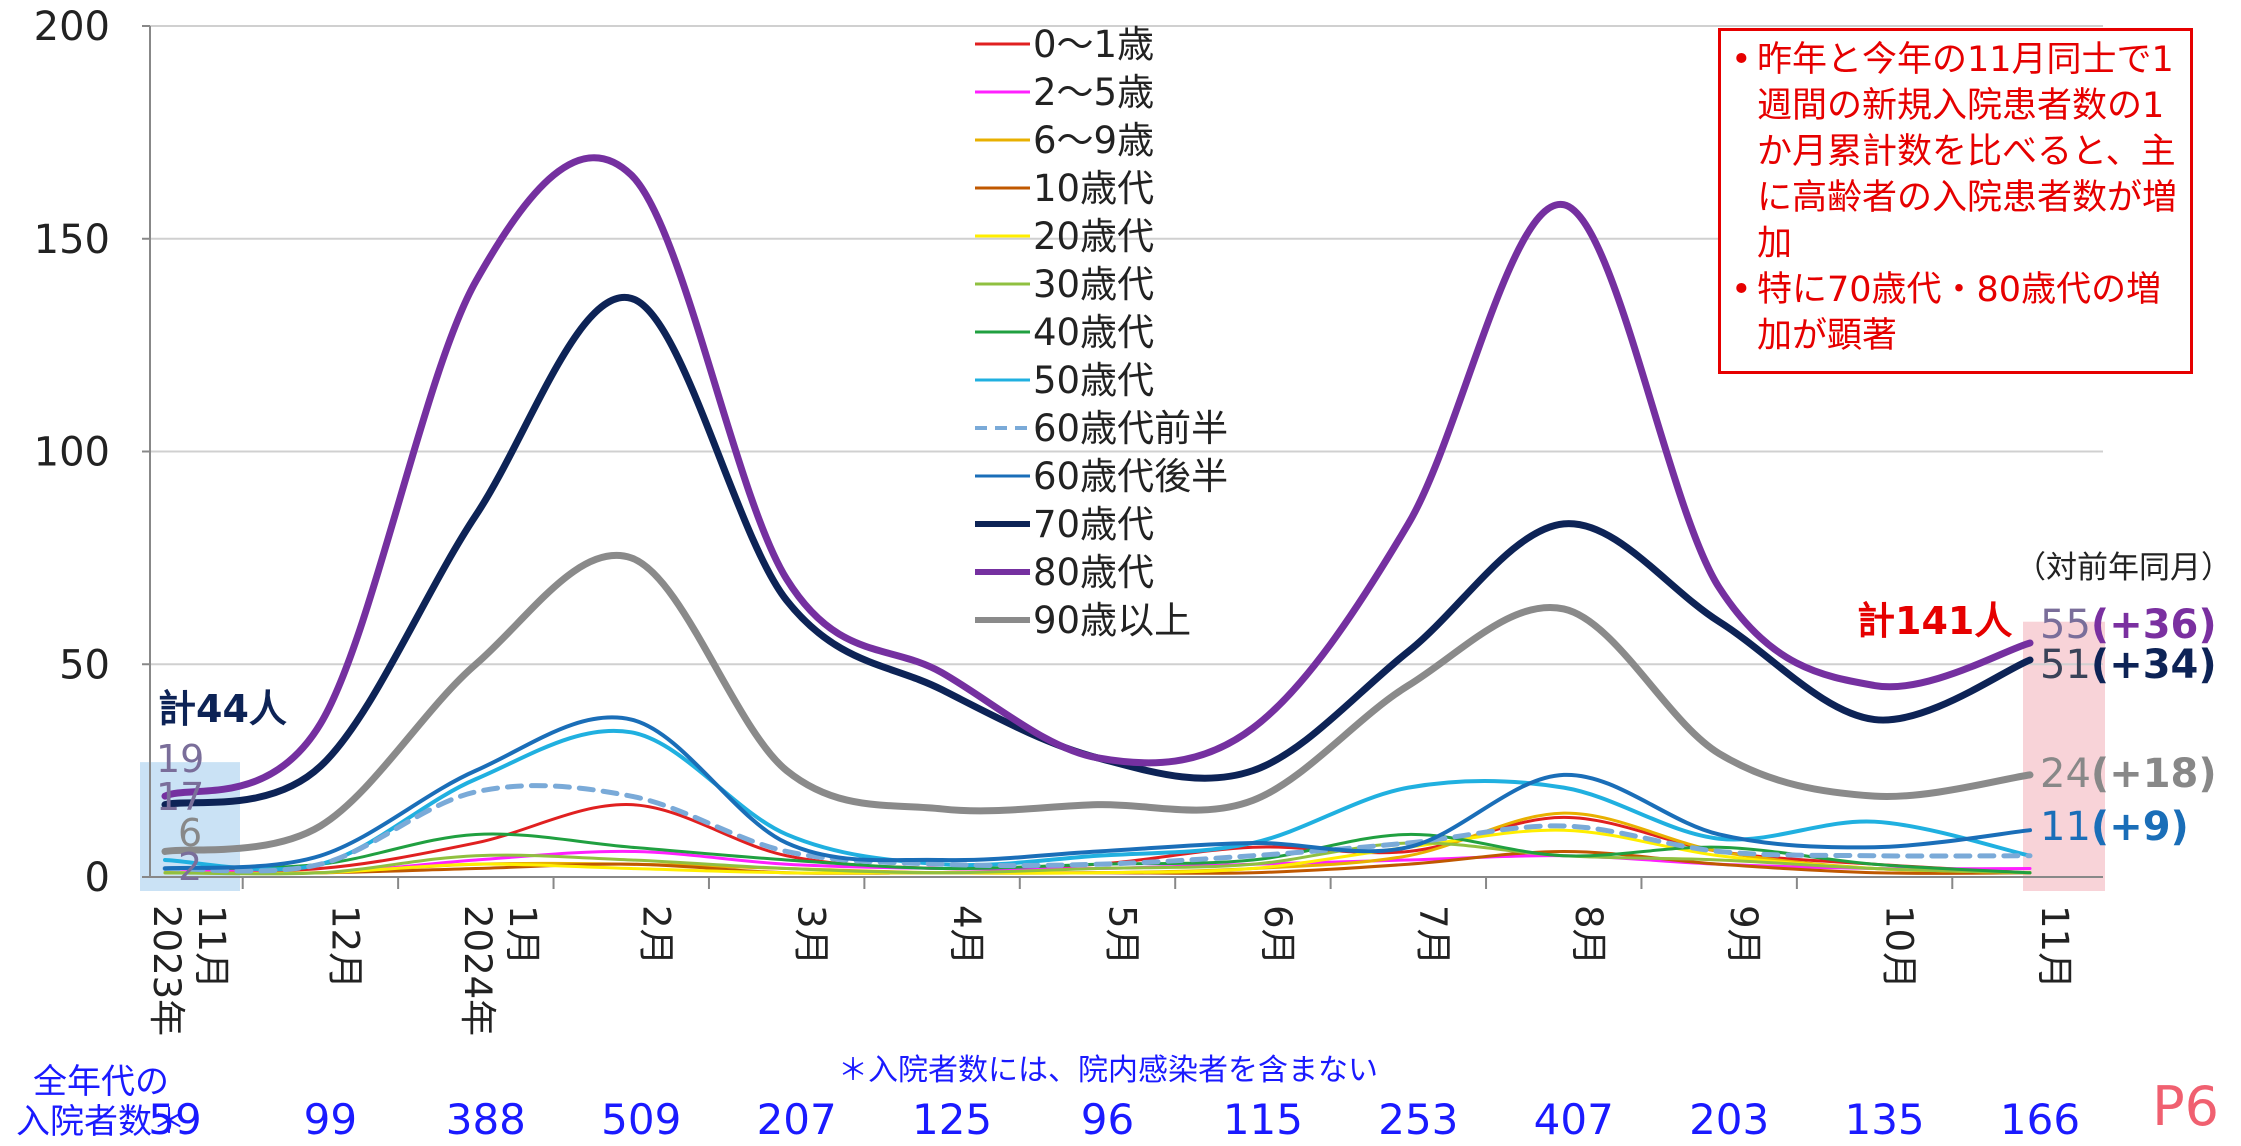 This screenshot has height=1146, width=2241. Describe the element at coordinates (101, 1082) in the screenshot. I see `all-ages-label-line1: 全年代の` at that location.